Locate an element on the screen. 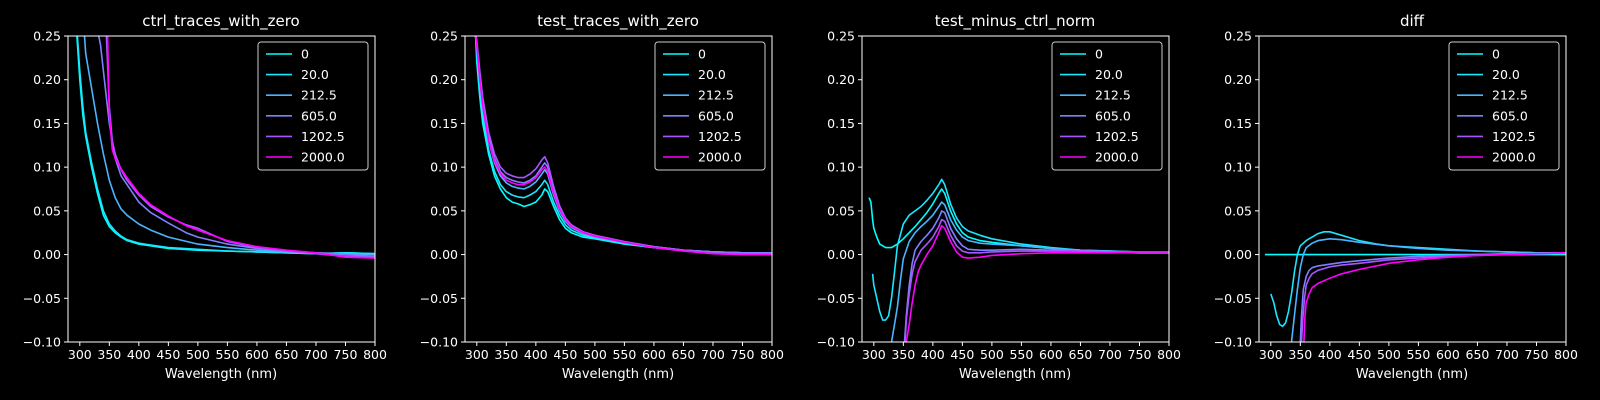  chart-title: ctrl_traces_with_zero is located at coordinates (220, 21).